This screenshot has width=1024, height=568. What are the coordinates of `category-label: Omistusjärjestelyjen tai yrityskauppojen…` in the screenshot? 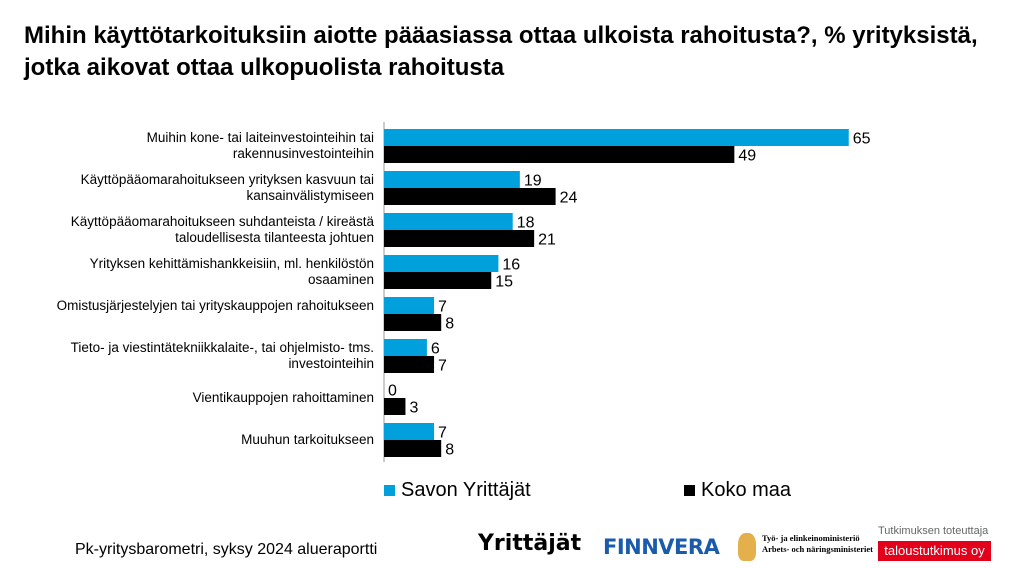 It's located at (215, 305).